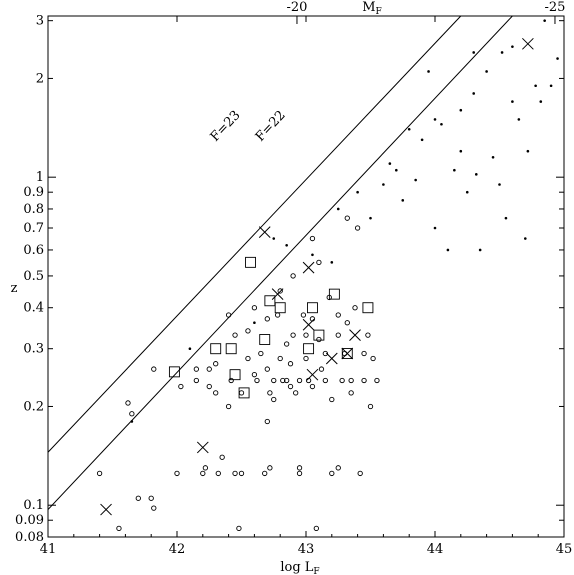 Image resolution: width=574 pixels, height=575 pixels. What do you see at coordinates (33, 228) in the screenshot?
I see `y-tick-label: 0.7` at bounding box center [33, 228].